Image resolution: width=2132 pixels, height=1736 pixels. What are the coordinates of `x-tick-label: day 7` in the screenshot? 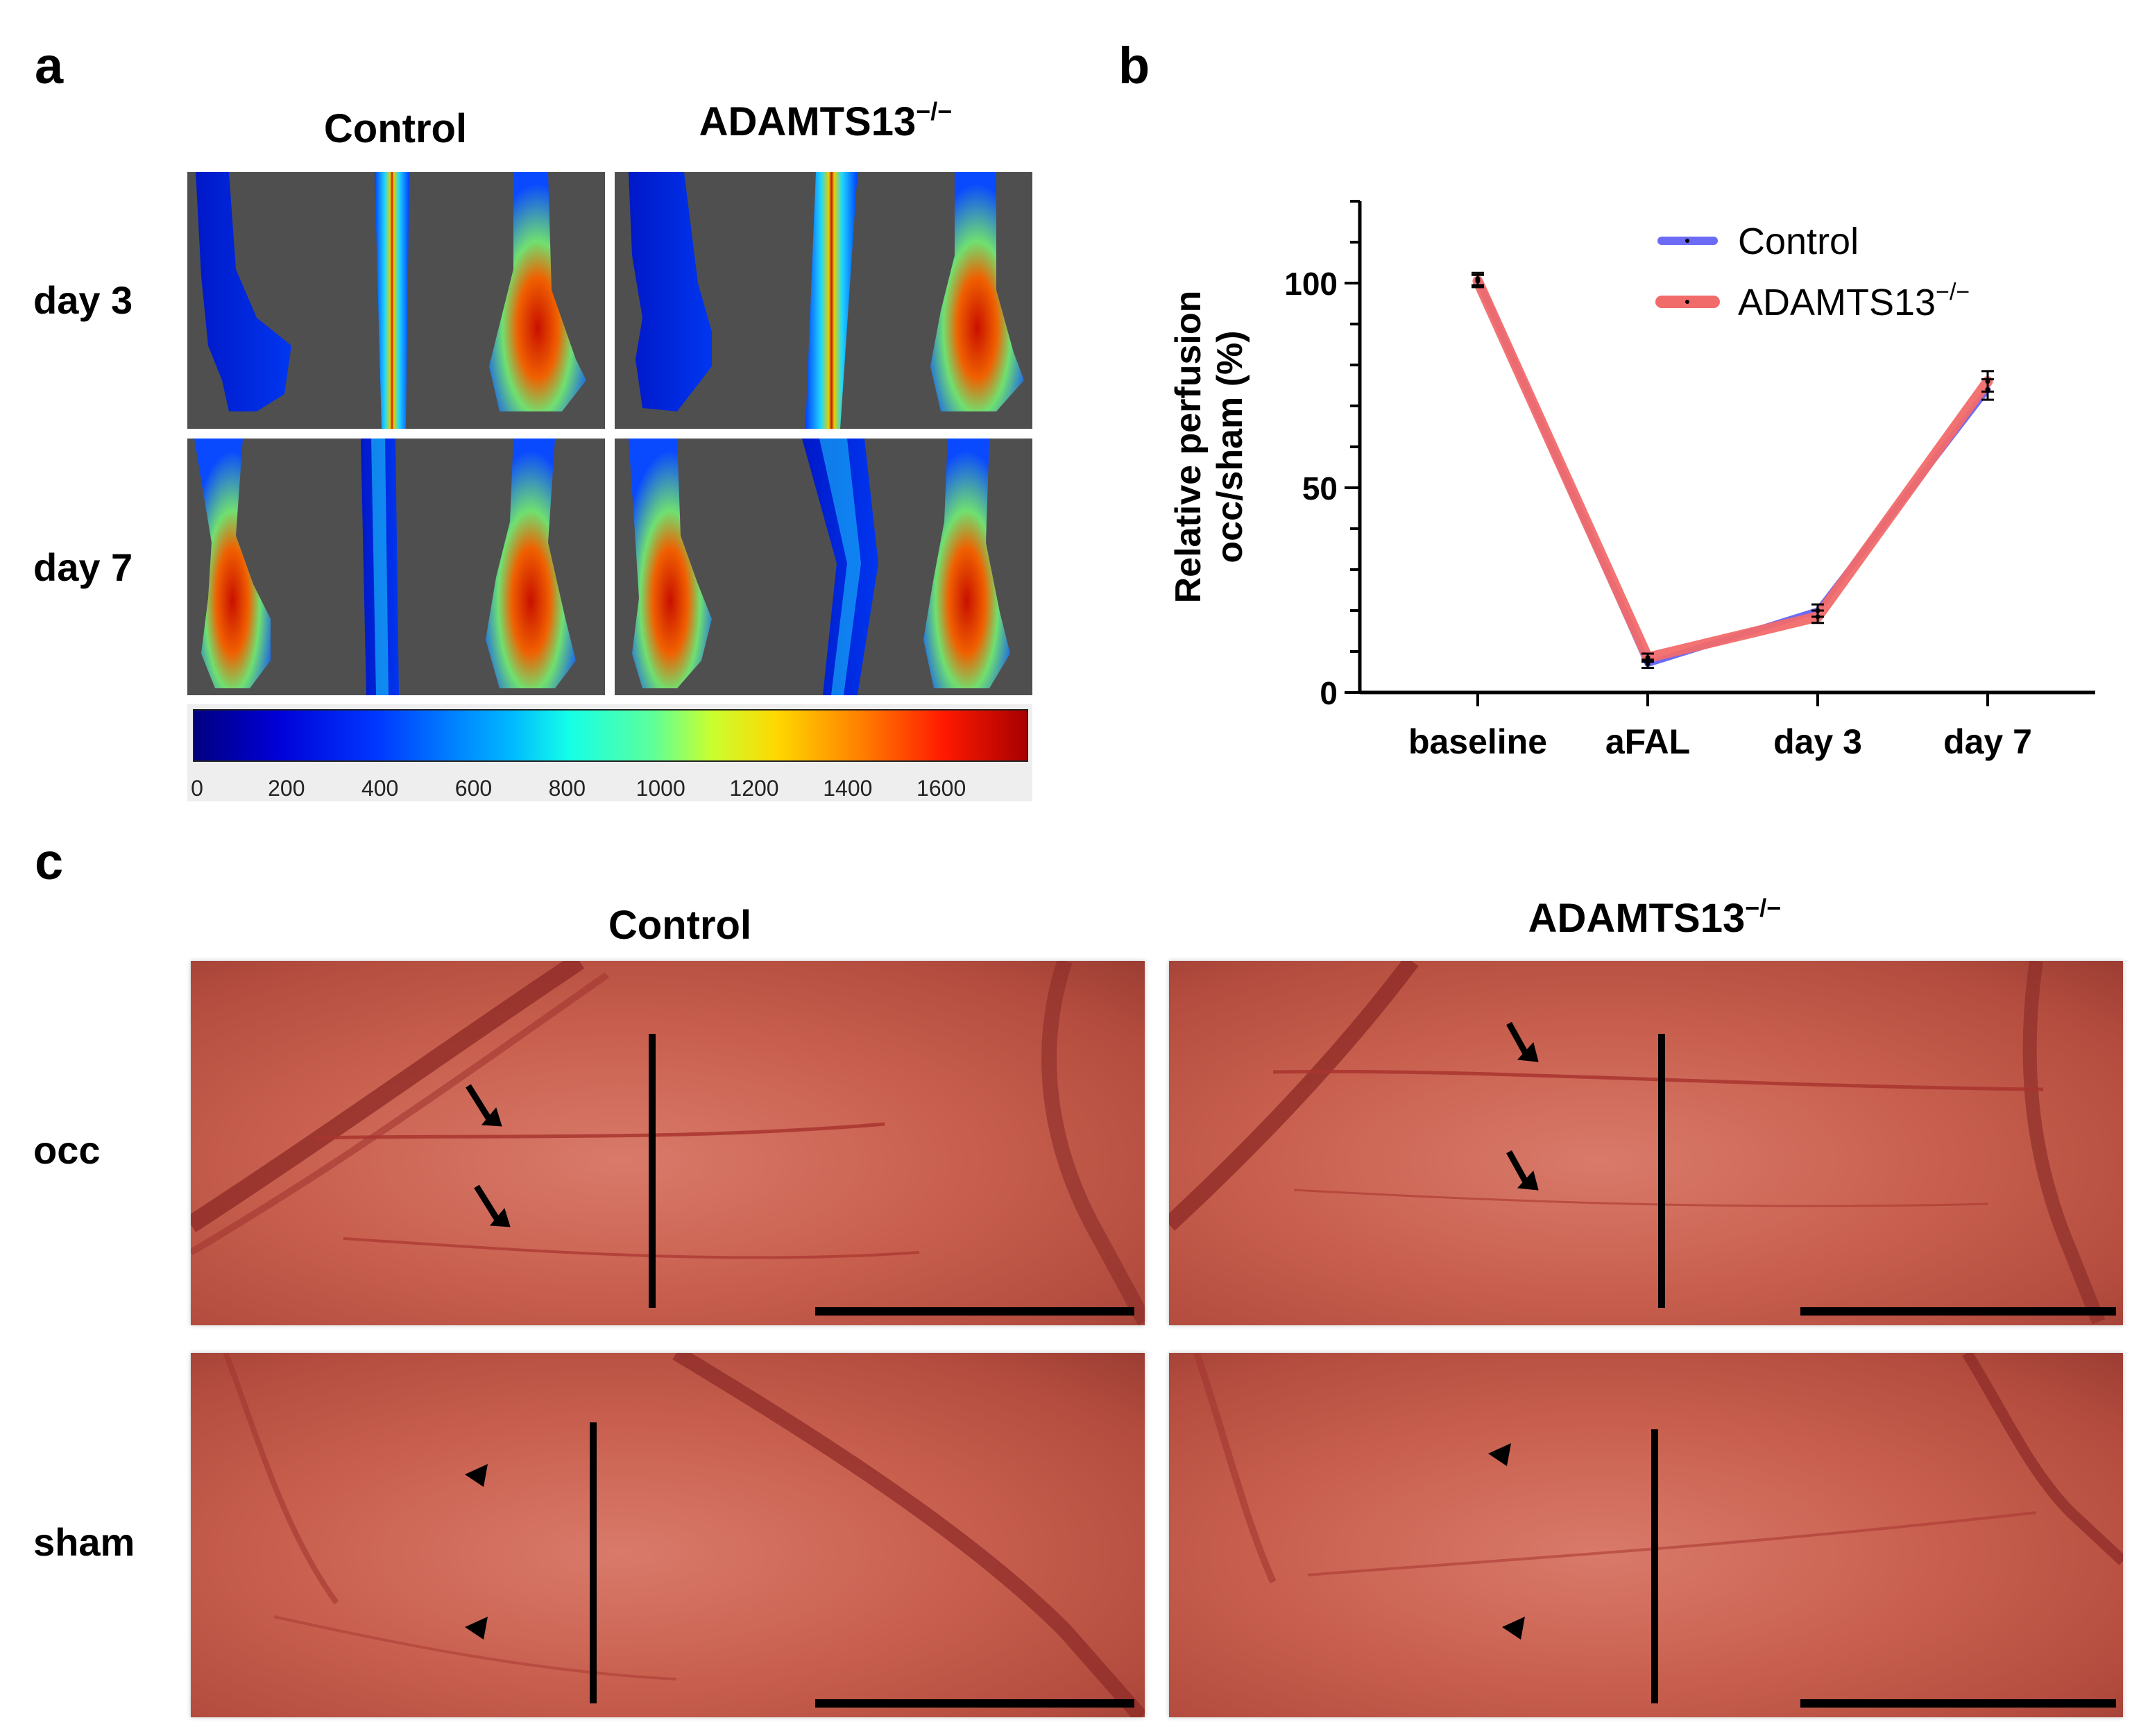 It's located at (1987, 741).